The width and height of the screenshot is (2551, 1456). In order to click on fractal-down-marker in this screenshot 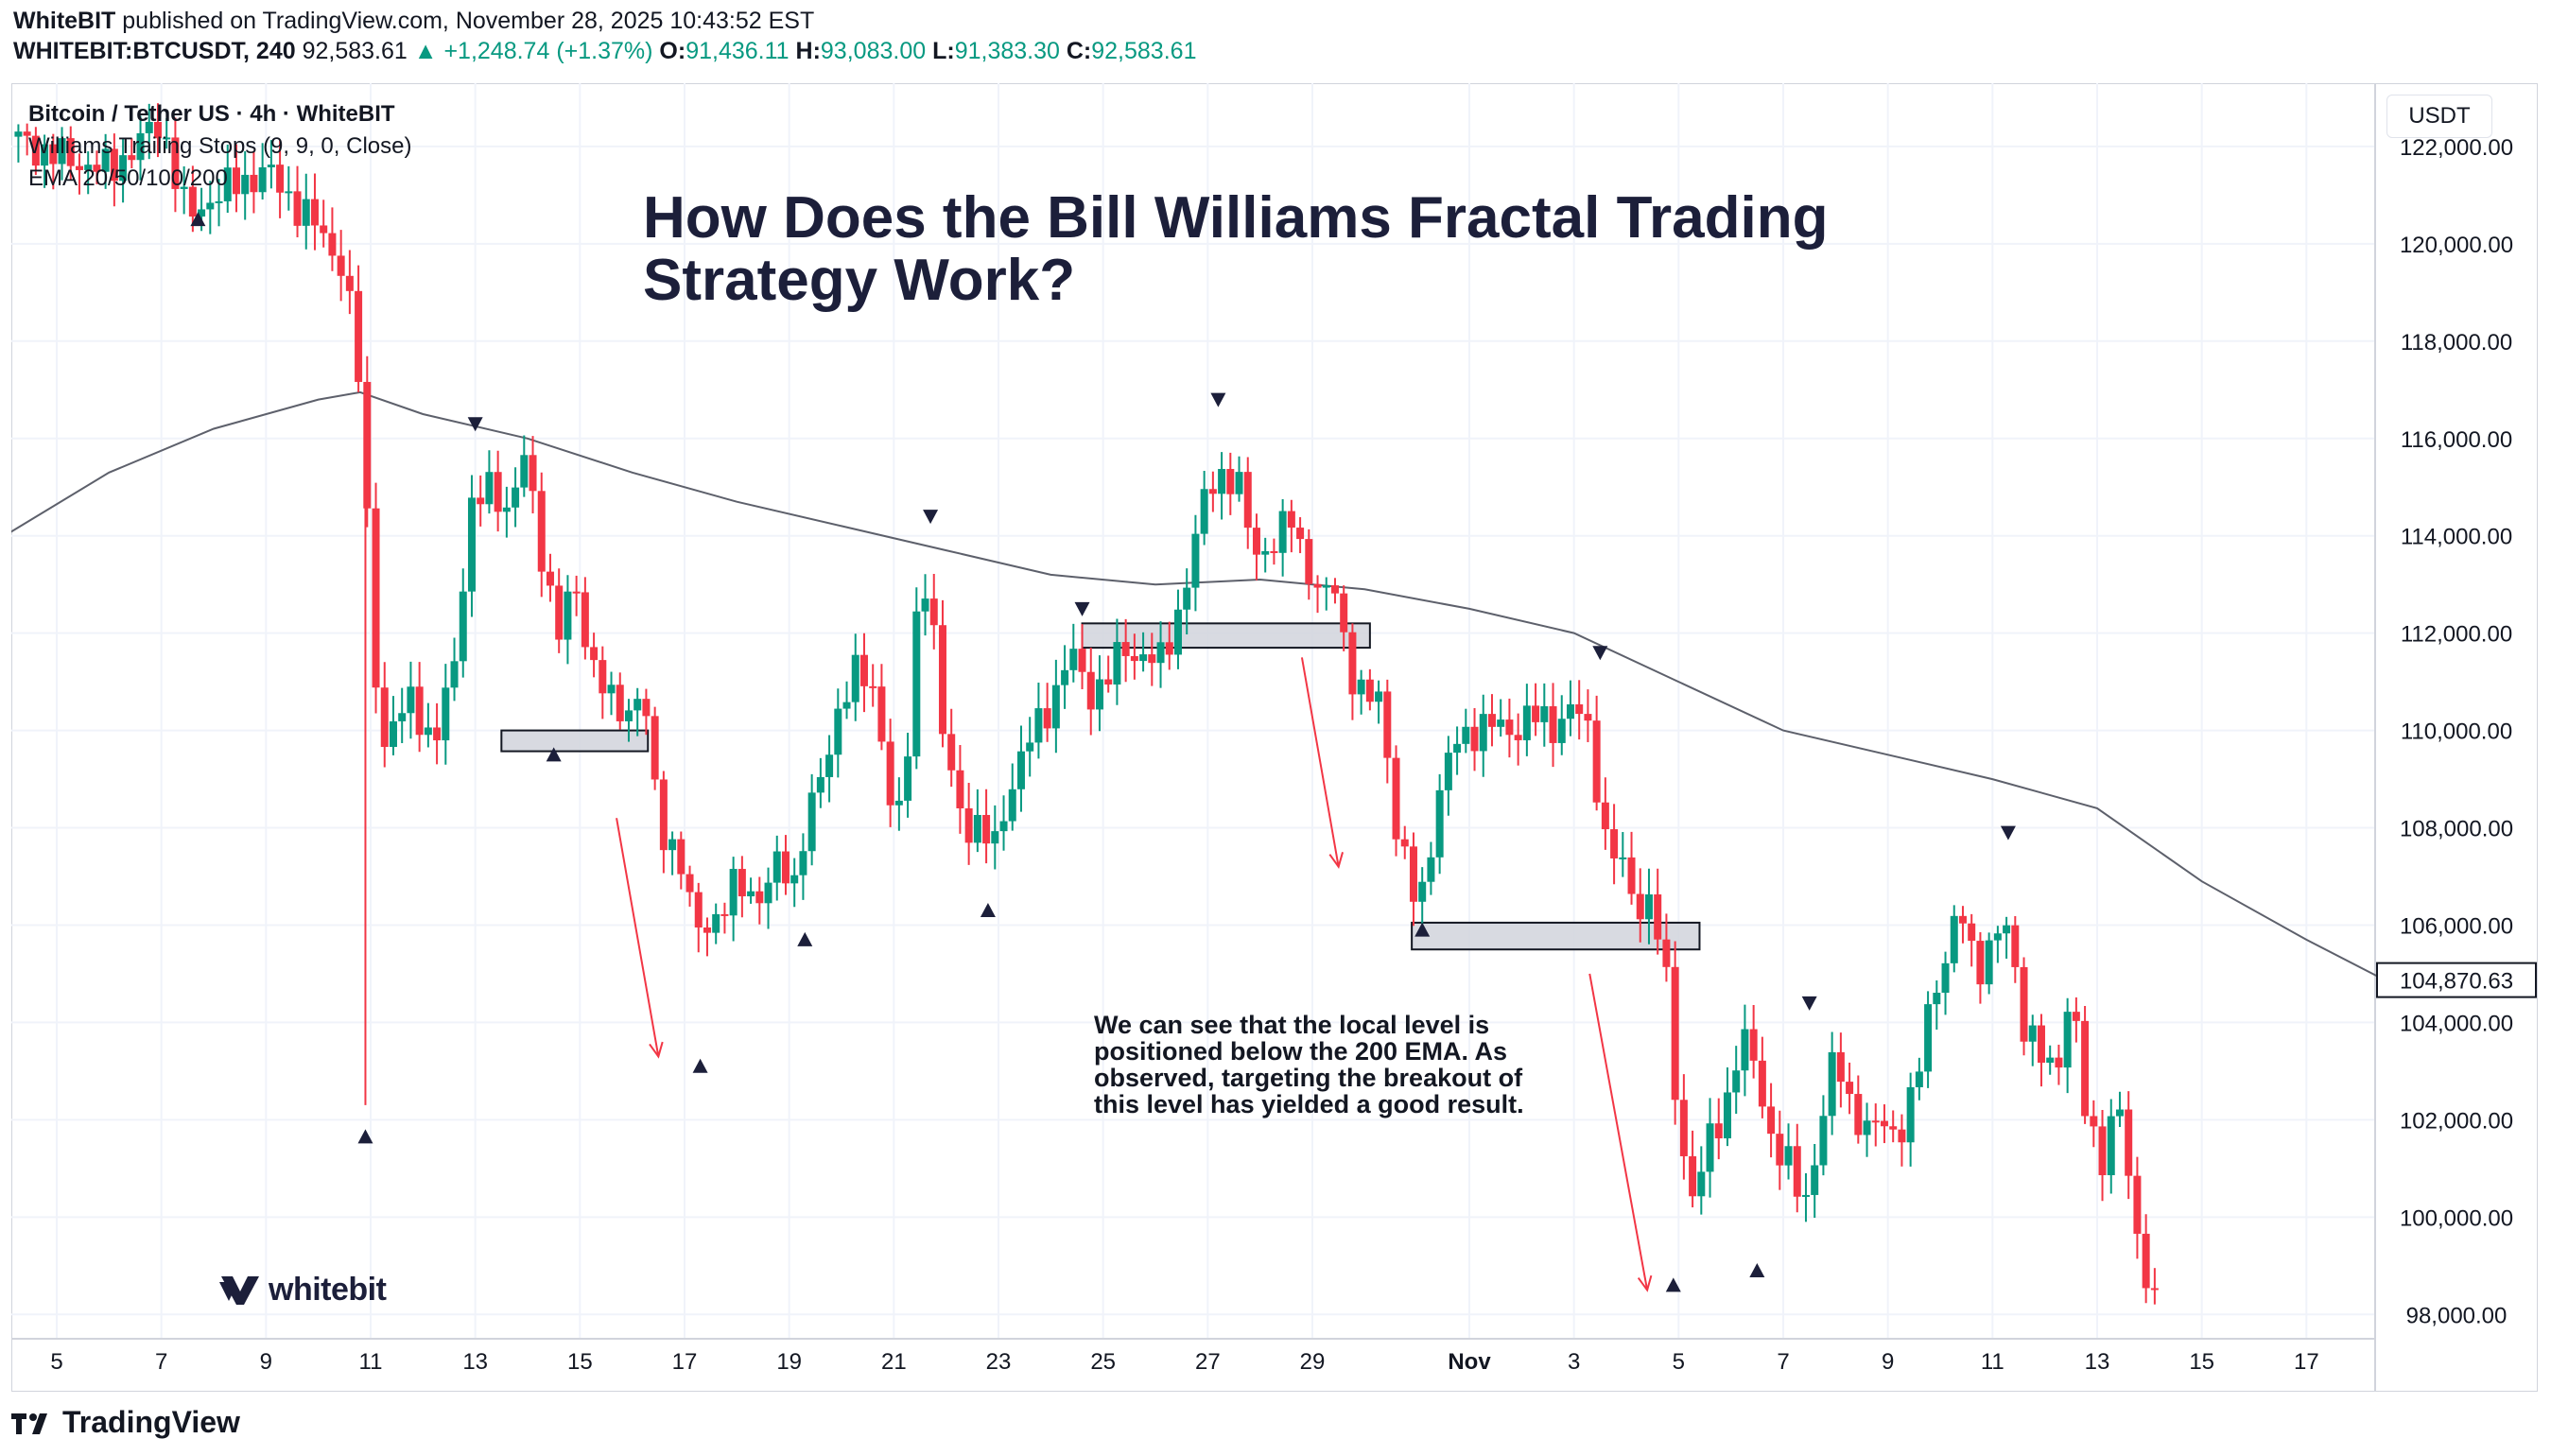, I will do `click(1809, 1003)`.